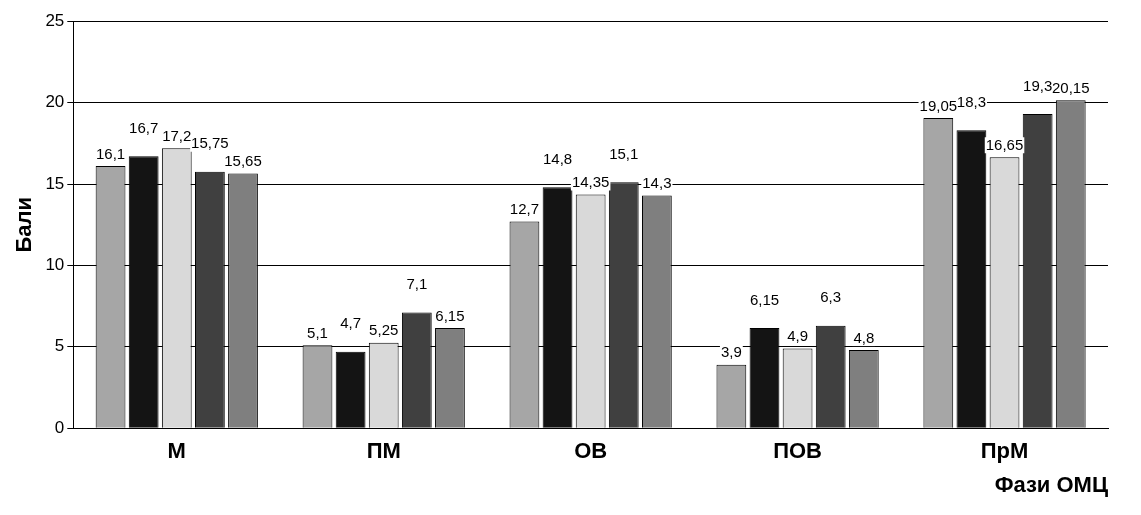 This screenshot has width=1141, height=515. I want to click on x-tick-label: ПрМ, so click(1004, 451).